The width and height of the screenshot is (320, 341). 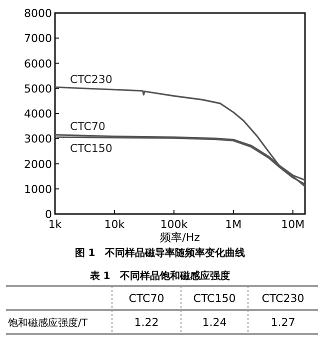 What do you see at coordinates (88, 126) in the screenshot?
I see `series-label: CTC70` at bounding box center [88, 126].